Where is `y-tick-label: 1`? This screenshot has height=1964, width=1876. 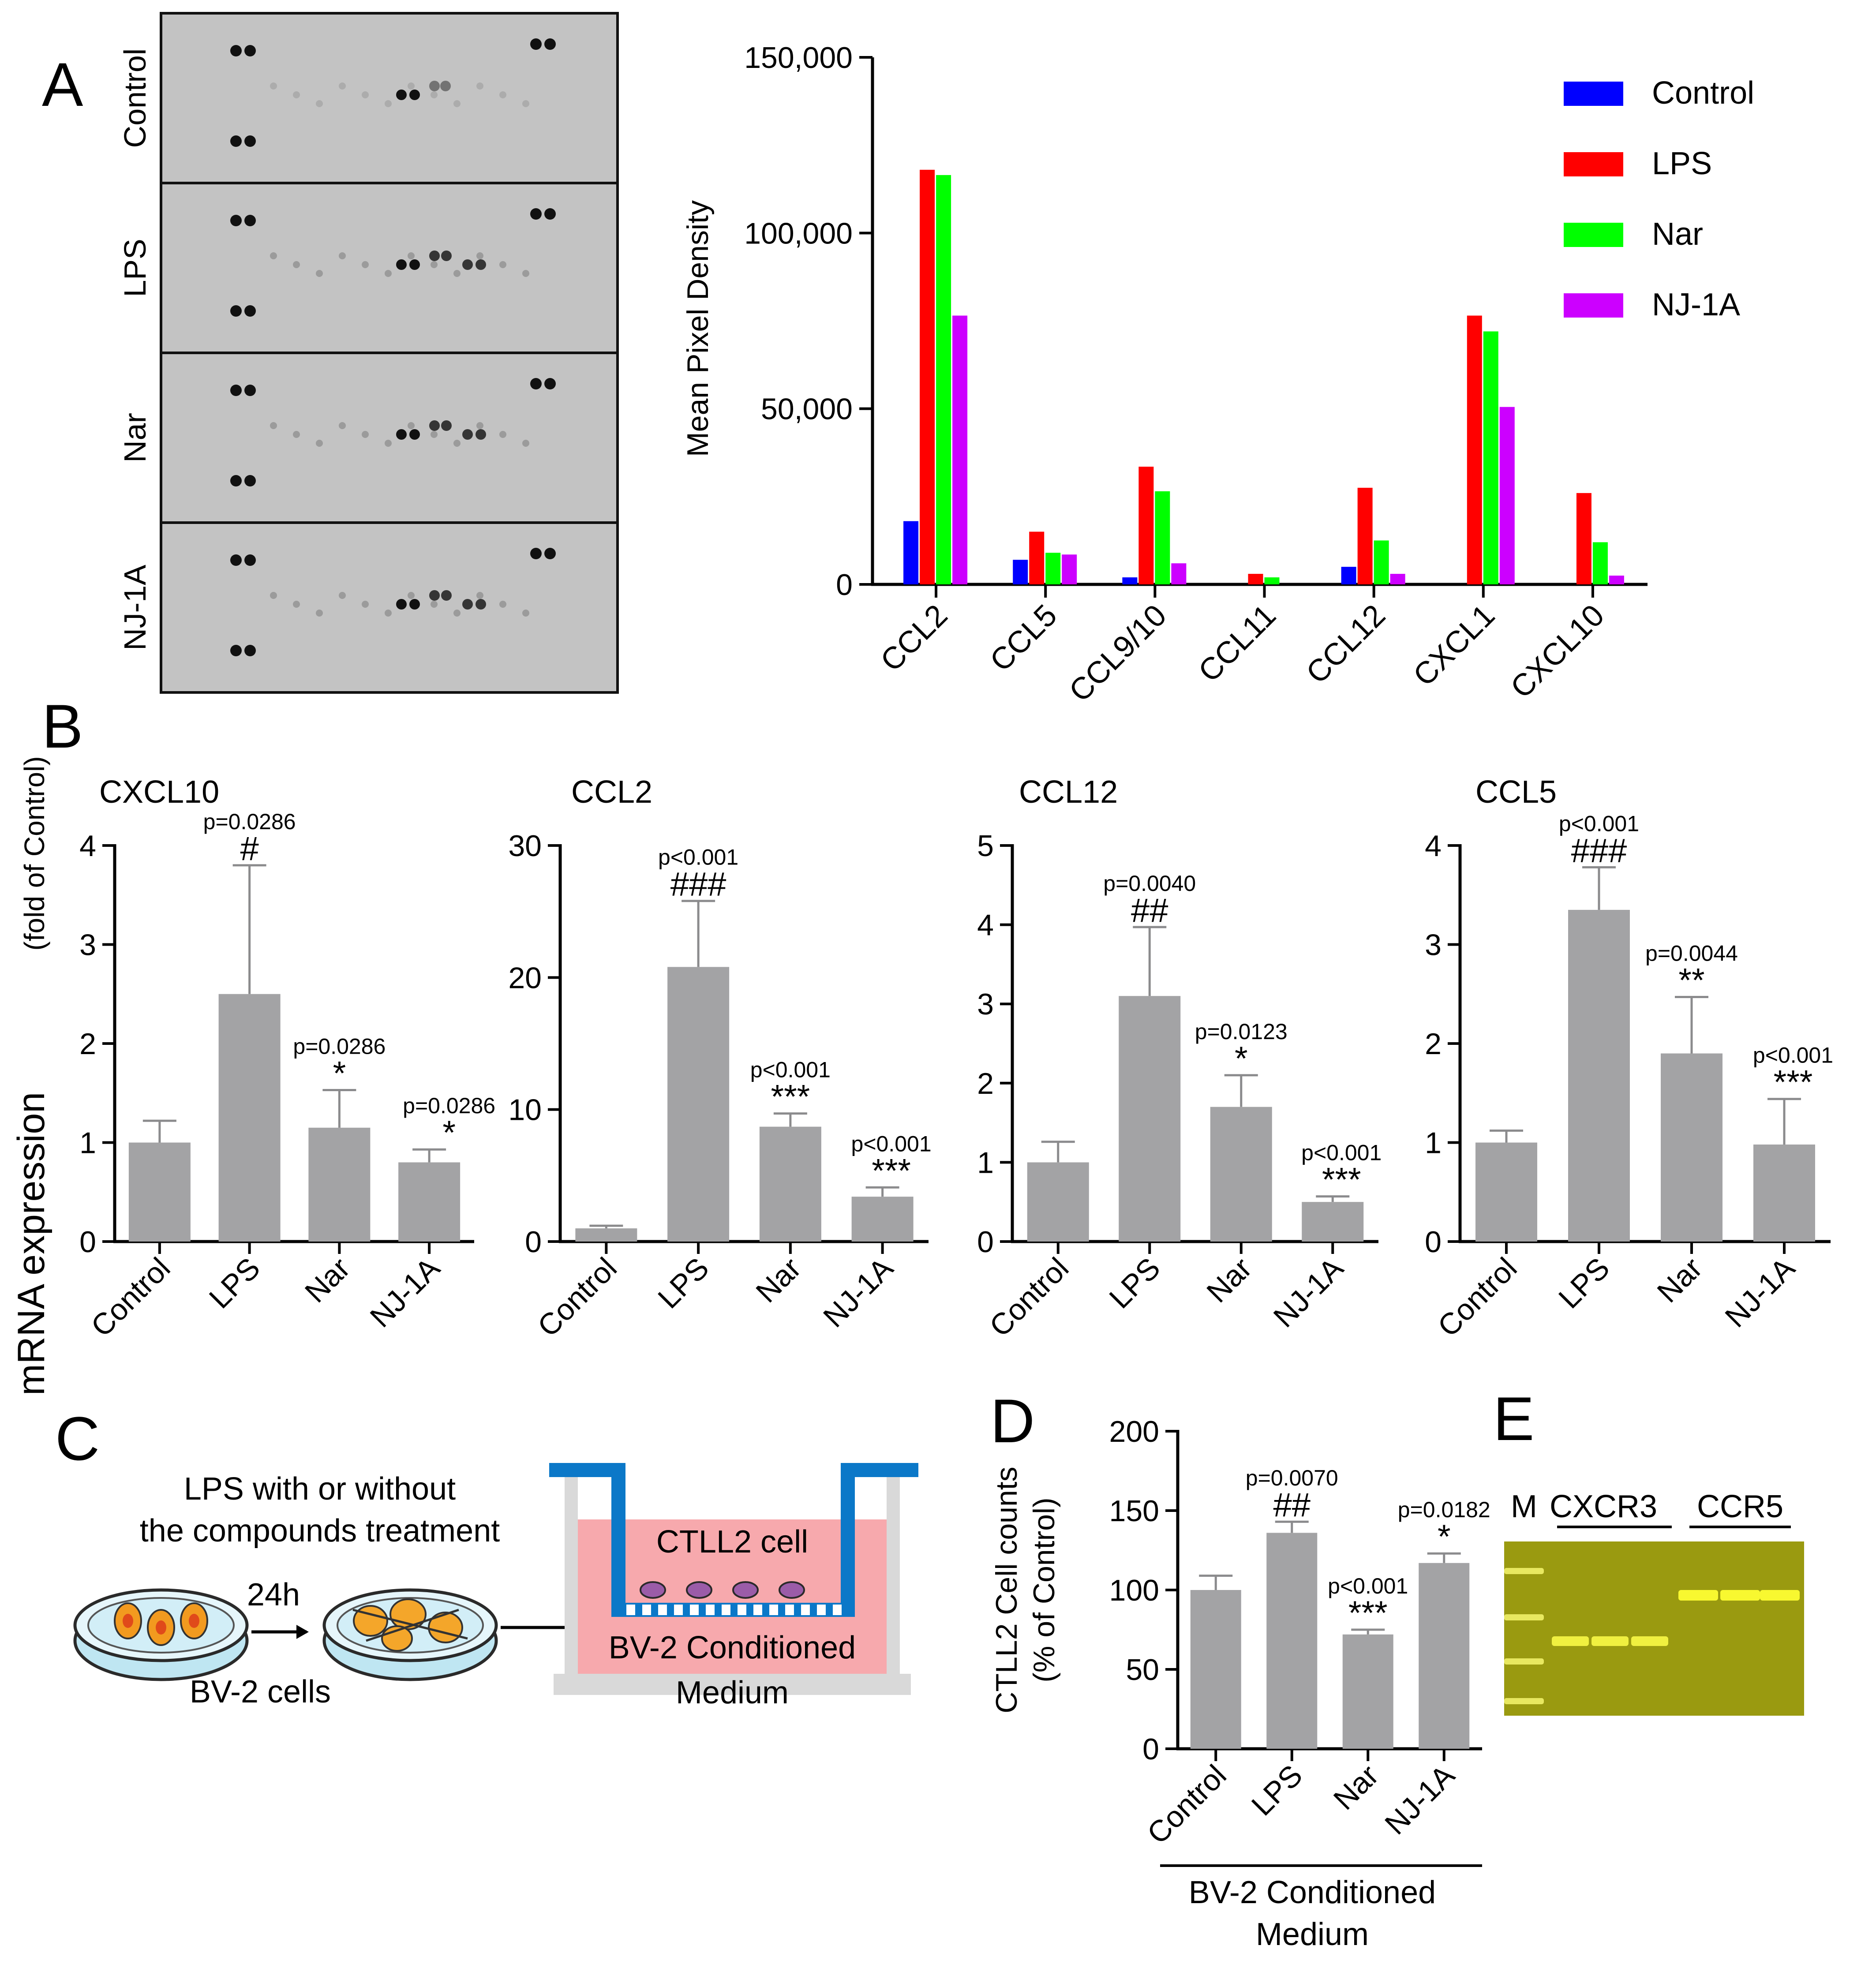 y-tick-label: 1 is located at coordinates (87, 1143).